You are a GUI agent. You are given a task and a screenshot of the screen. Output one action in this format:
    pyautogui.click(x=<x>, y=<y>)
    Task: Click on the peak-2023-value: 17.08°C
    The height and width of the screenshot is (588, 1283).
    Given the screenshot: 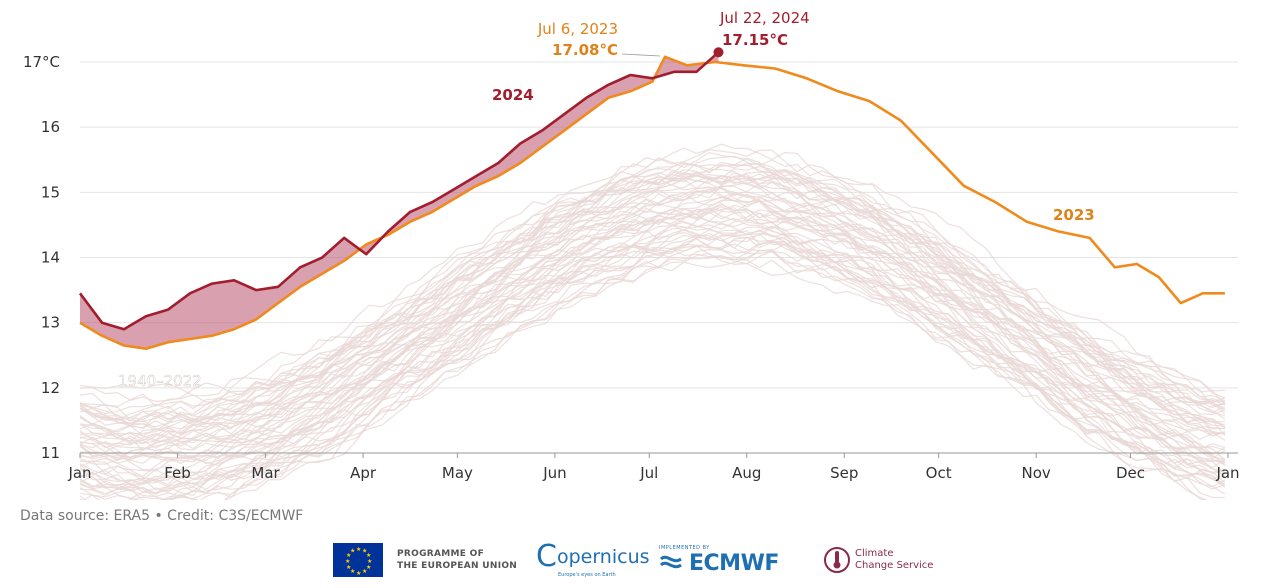 What is the action you would take?
    pyautogui.click(x=585, y=50)
    